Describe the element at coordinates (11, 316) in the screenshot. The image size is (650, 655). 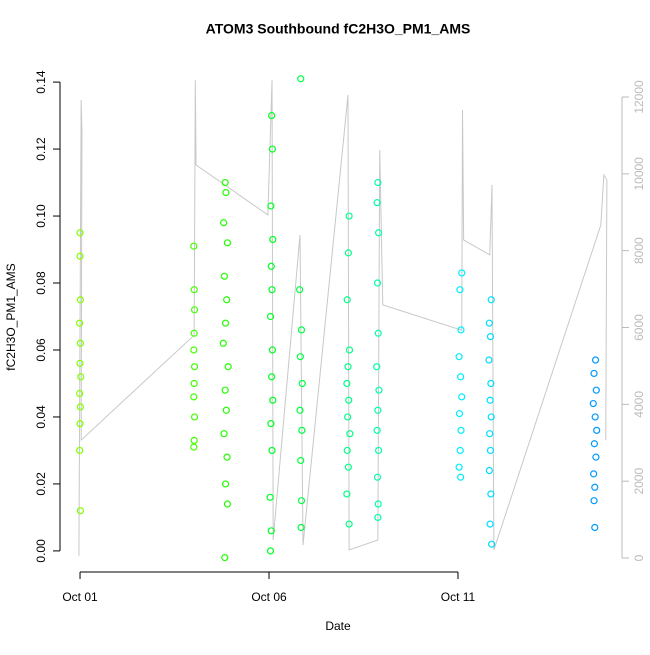
I see `y-axis-label: fC2H3O_PM1_AMS` at that location.